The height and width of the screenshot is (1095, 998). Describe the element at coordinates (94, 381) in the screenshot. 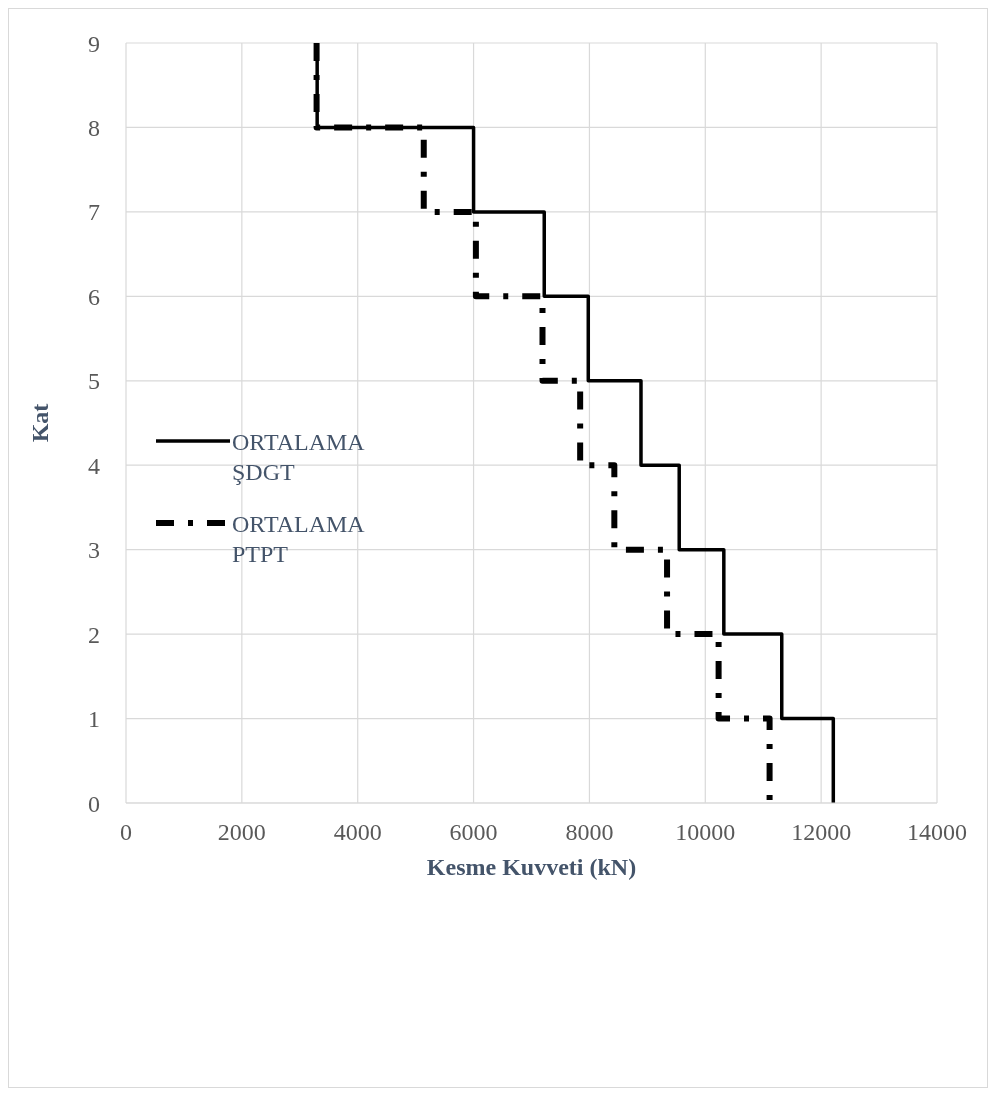

I see `y-tick-label: 5` at that location.